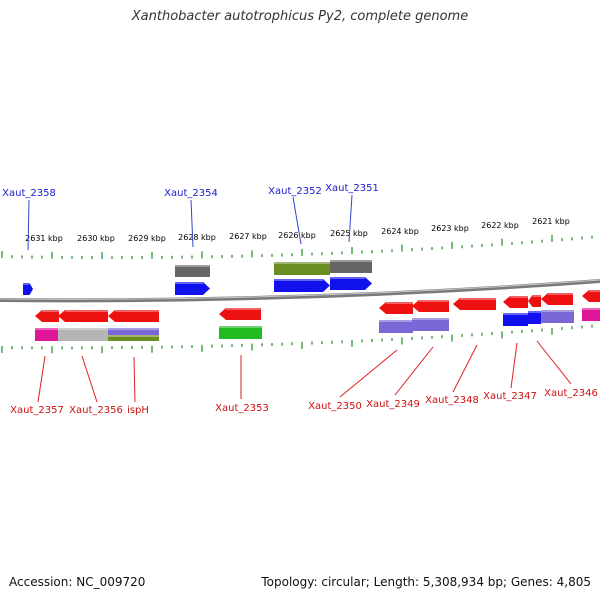  Describe the element at coordinates (400, 231) in the screenshot. I see `scale-tick-label: 2624 kbp` at that location.